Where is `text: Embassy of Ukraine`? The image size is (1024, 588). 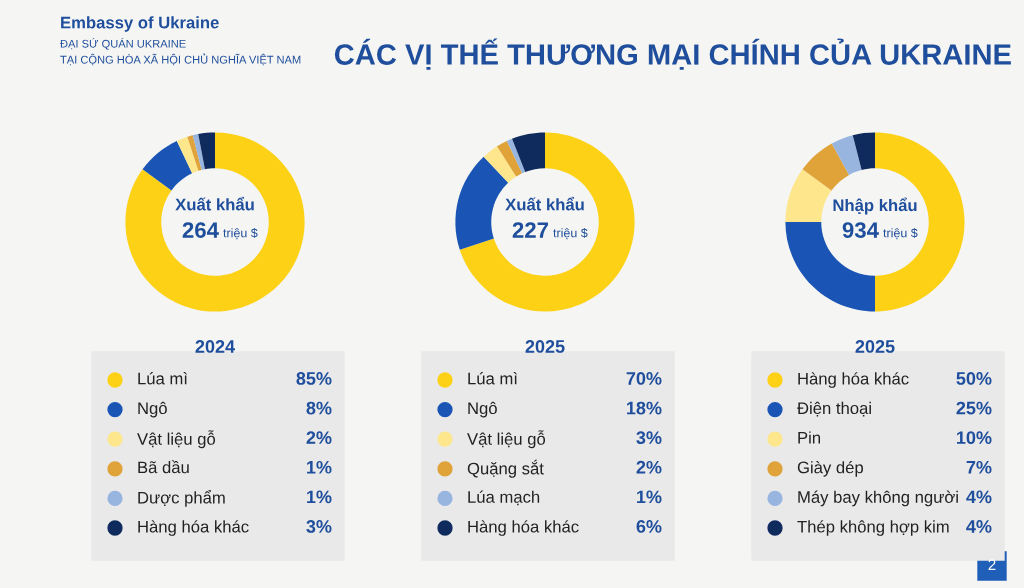 text: Embassy of Ukraine is located at coordinates (140, 24).